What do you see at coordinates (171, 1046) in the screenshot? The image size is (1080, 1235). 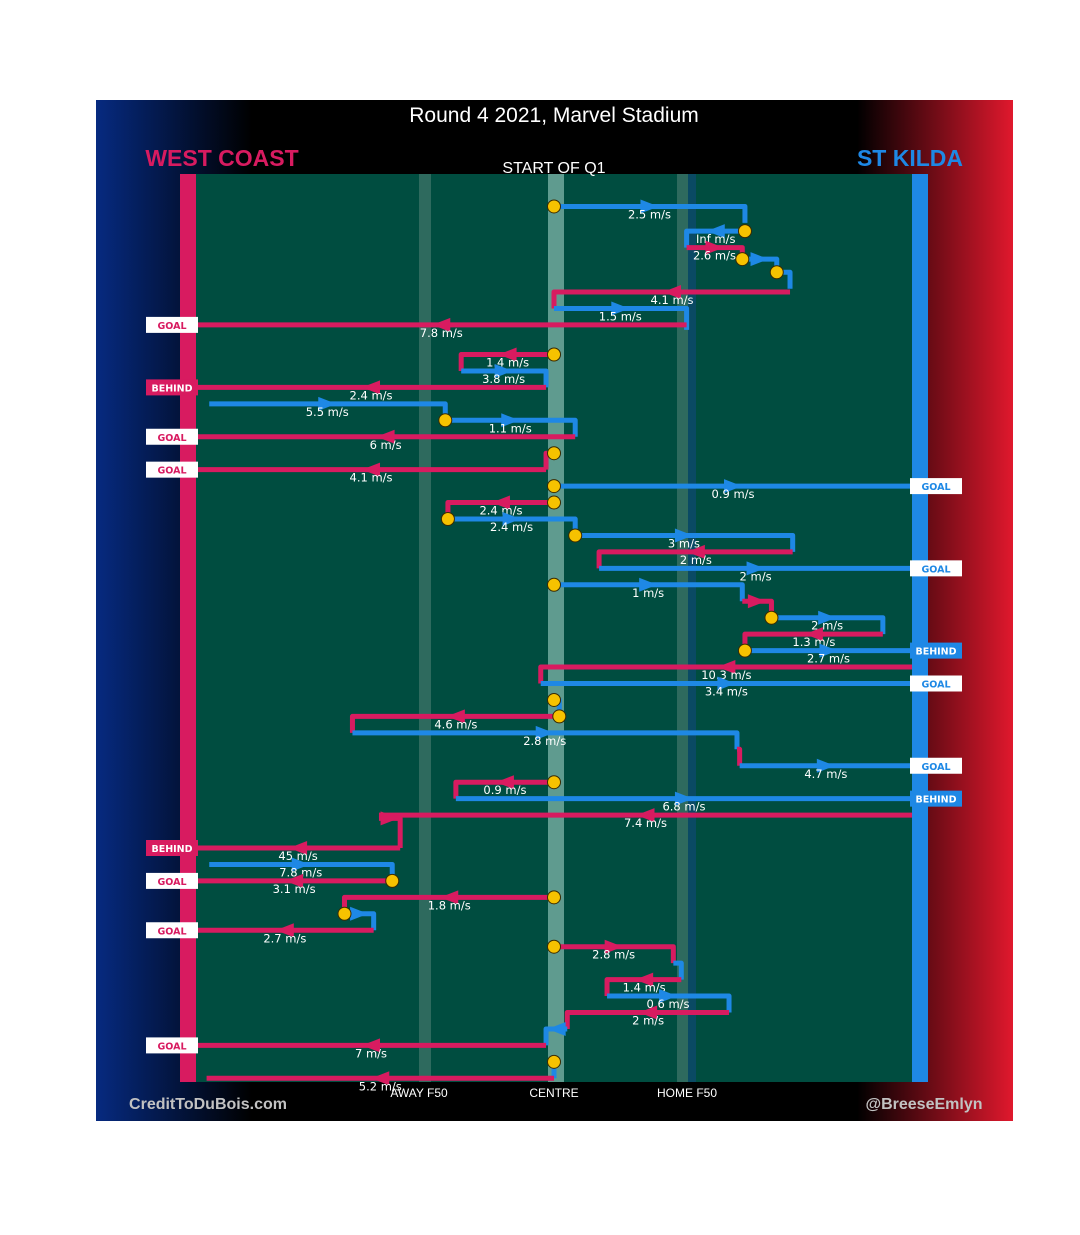 I see `outcome-label-50: GOAL` at bounding box center [171, 1046].